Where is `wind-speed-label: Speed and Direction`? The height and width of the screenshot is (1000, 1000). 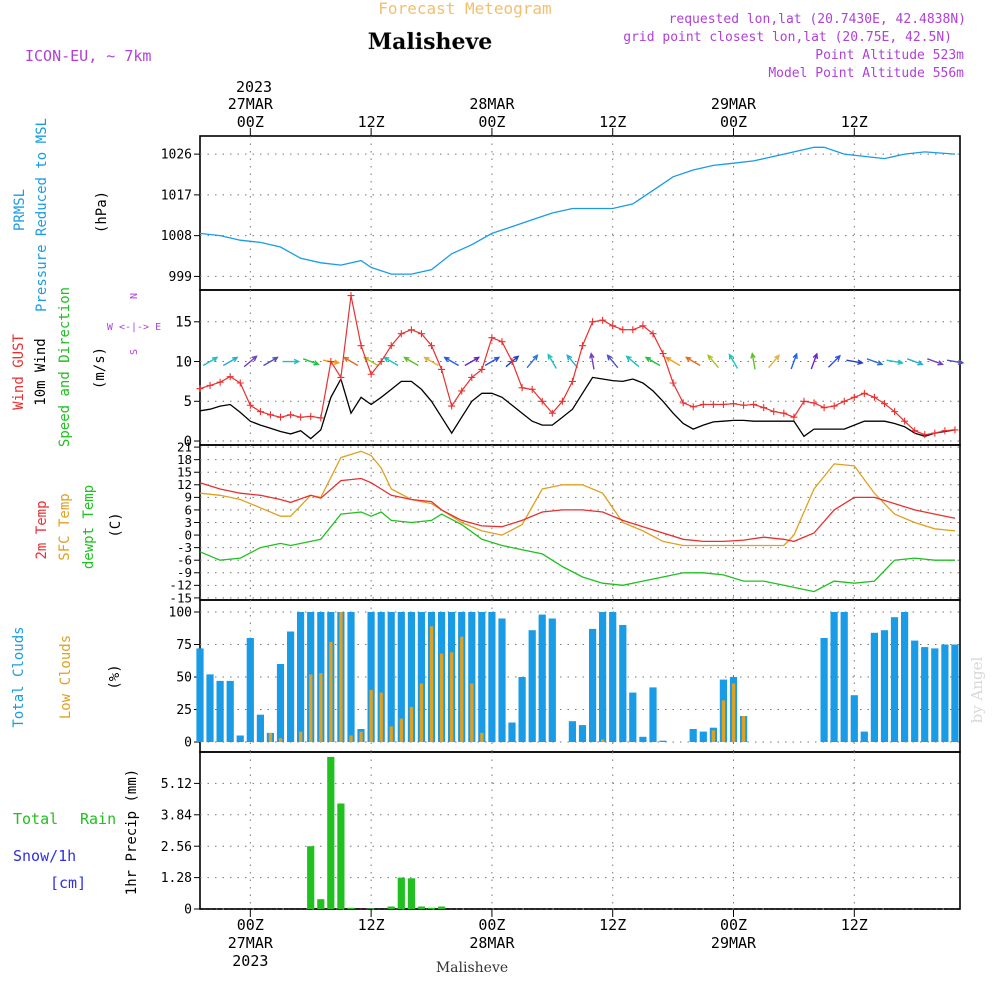
wind-speed-label: Speed and Direction is located at coordinates (65, 367).